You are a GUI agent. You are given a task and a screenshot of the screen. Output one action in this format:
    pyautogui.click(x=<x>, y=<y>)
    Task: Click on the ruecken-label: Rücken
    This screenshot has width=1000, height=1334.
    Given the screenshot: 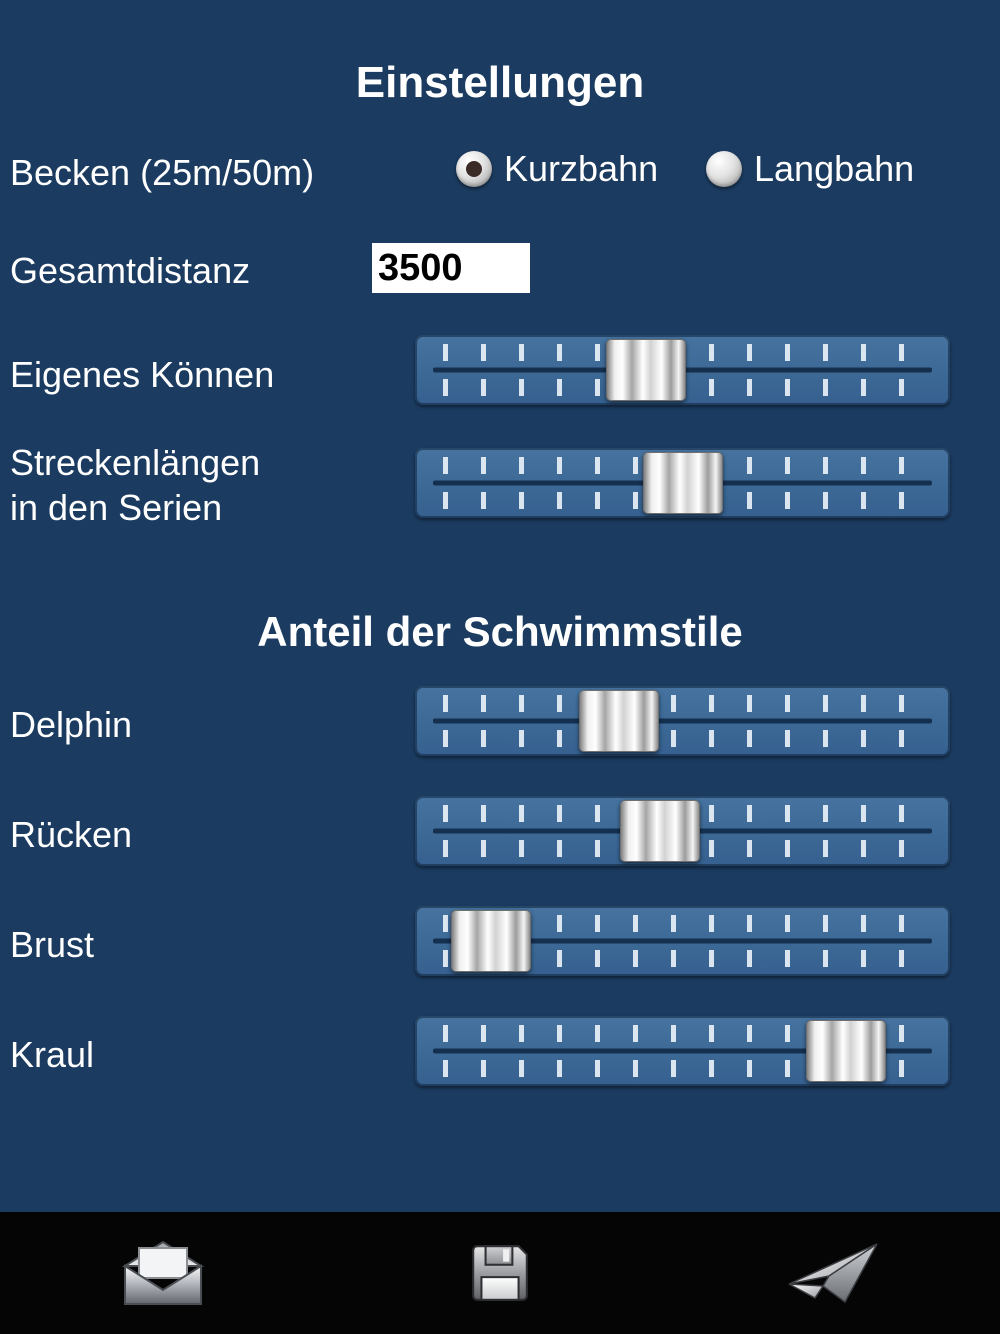 What is the action you would take?
    pyautogui.click(x=71, y=834)
    